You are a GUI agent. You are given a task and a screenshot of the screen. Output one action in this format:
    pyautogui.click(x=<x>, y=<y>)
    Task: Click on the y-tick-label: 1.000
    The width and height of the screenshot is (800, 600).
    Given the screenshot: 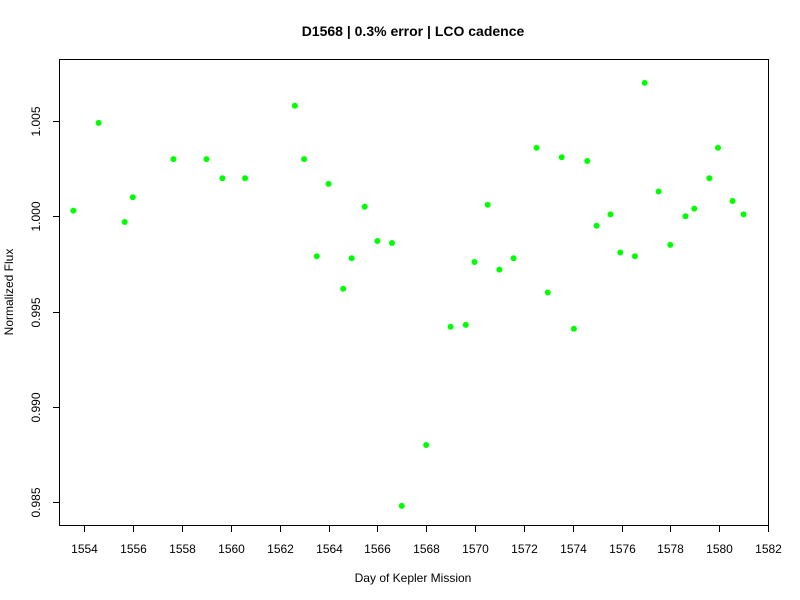 What is the action you would take?
    pyautogui.click(x=36, y=216)
    